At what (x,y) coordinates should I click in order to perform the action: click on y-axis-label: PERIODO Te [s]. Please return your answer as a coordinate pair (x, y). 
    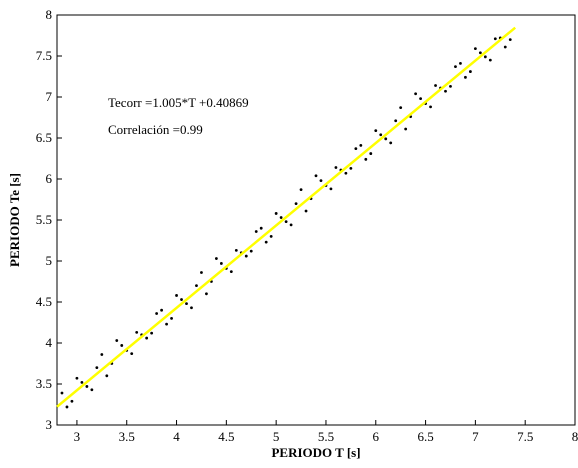
    Looking at the image, I should click on (14, 220).